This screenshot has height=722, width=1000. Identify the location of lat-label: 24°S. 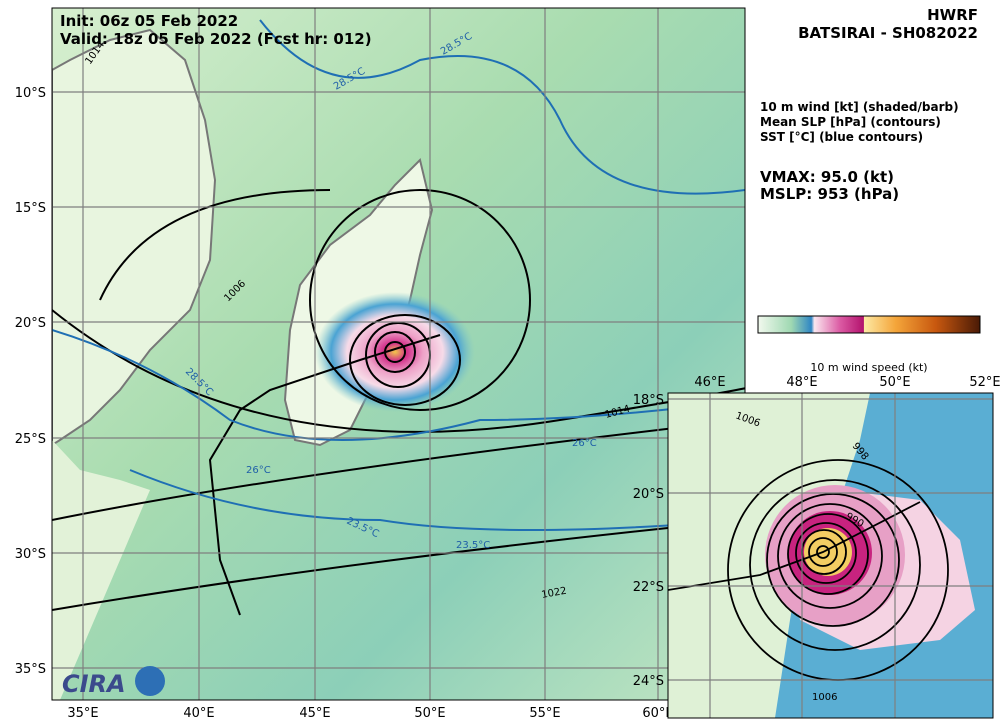
(648, 681).